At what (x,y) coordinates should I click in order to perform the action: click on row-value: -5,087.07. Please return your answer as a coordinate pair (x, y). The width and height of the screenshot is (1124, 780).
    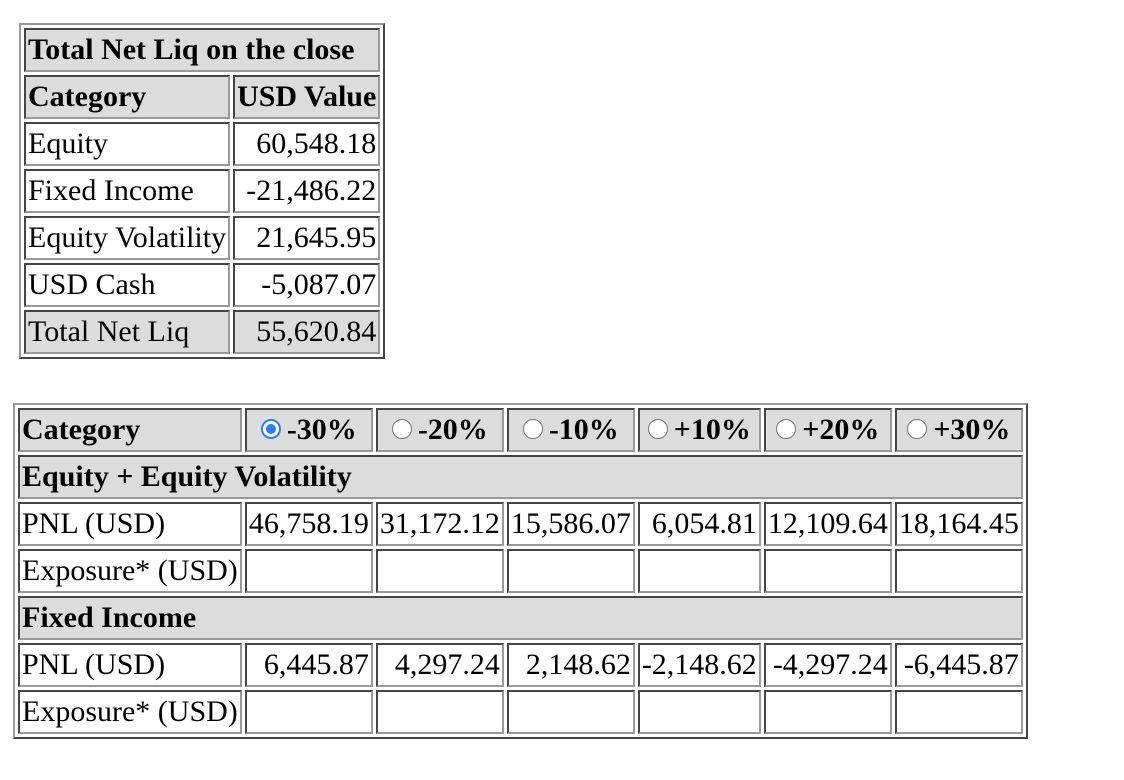
    Looking at the image, I should click on (307, 285).